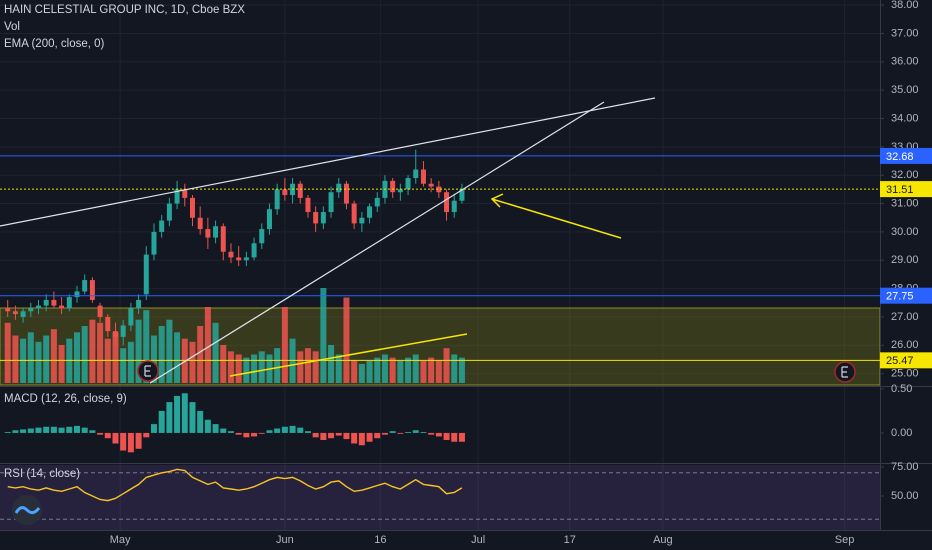 The width and height of the screenshot is (932, 550). I want to click on logo-wave, so click(27, 510).